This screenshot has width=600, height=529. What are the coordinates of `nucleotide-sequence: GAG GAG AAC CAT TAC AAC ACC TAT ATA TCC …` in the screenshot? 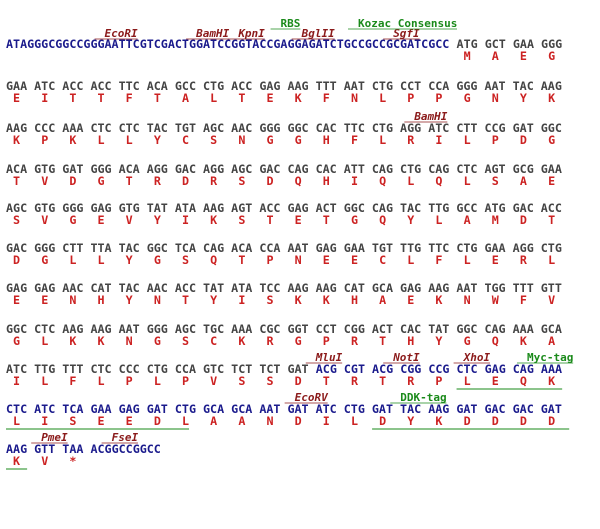 It's located at (284, 288).